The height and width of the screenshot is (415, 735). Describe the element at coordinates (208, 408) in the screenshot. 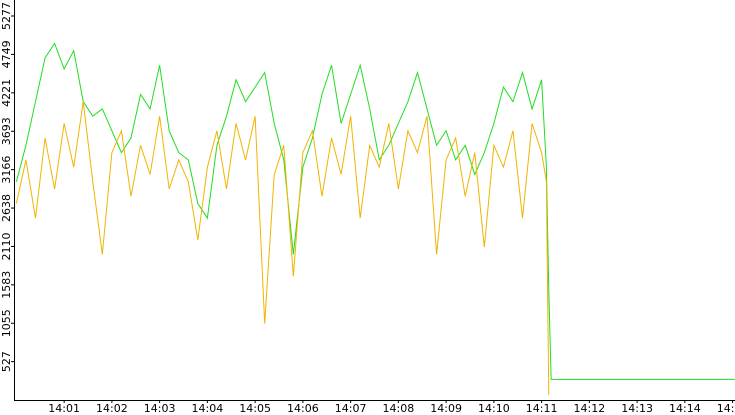

I see `x-tick-label: 14:04` at that location.